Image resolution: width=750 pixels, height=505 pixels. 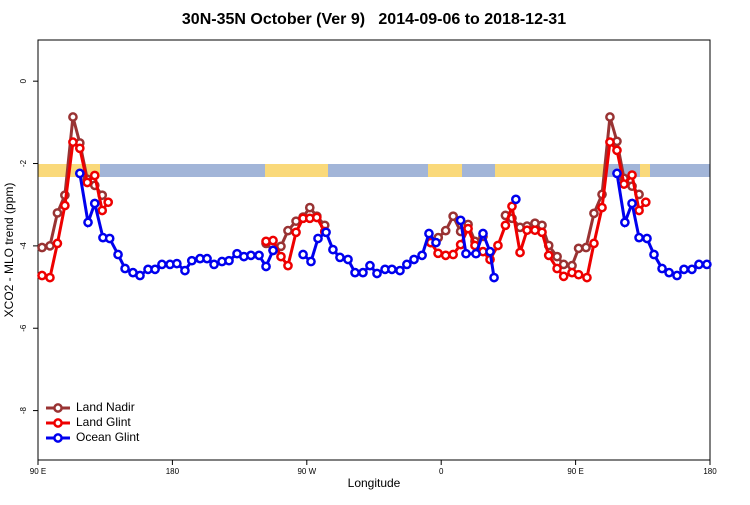 What do you see at coordinates (23, 328) in the screenshot?
I see `y-tick-label: -6` at bounding box center [23, 328].